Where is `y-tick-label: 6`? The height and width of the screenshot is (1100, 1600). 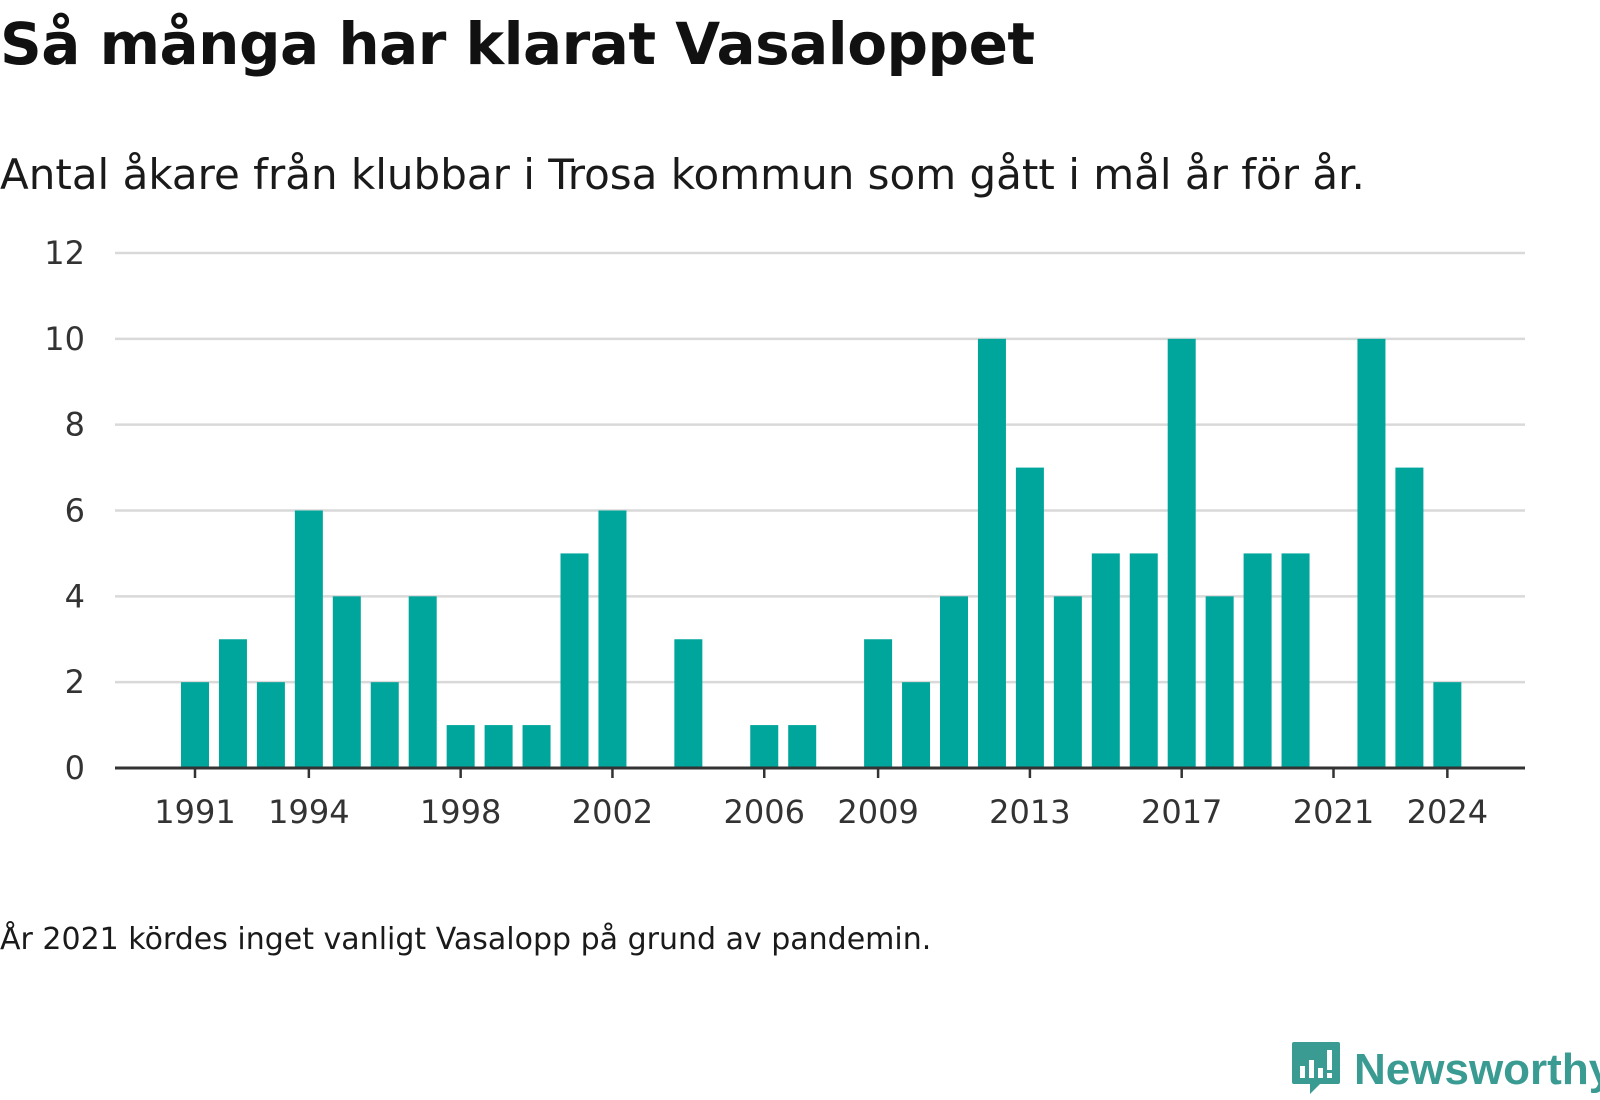
y-tick-label: 6 is located at coordinates (75, 511).